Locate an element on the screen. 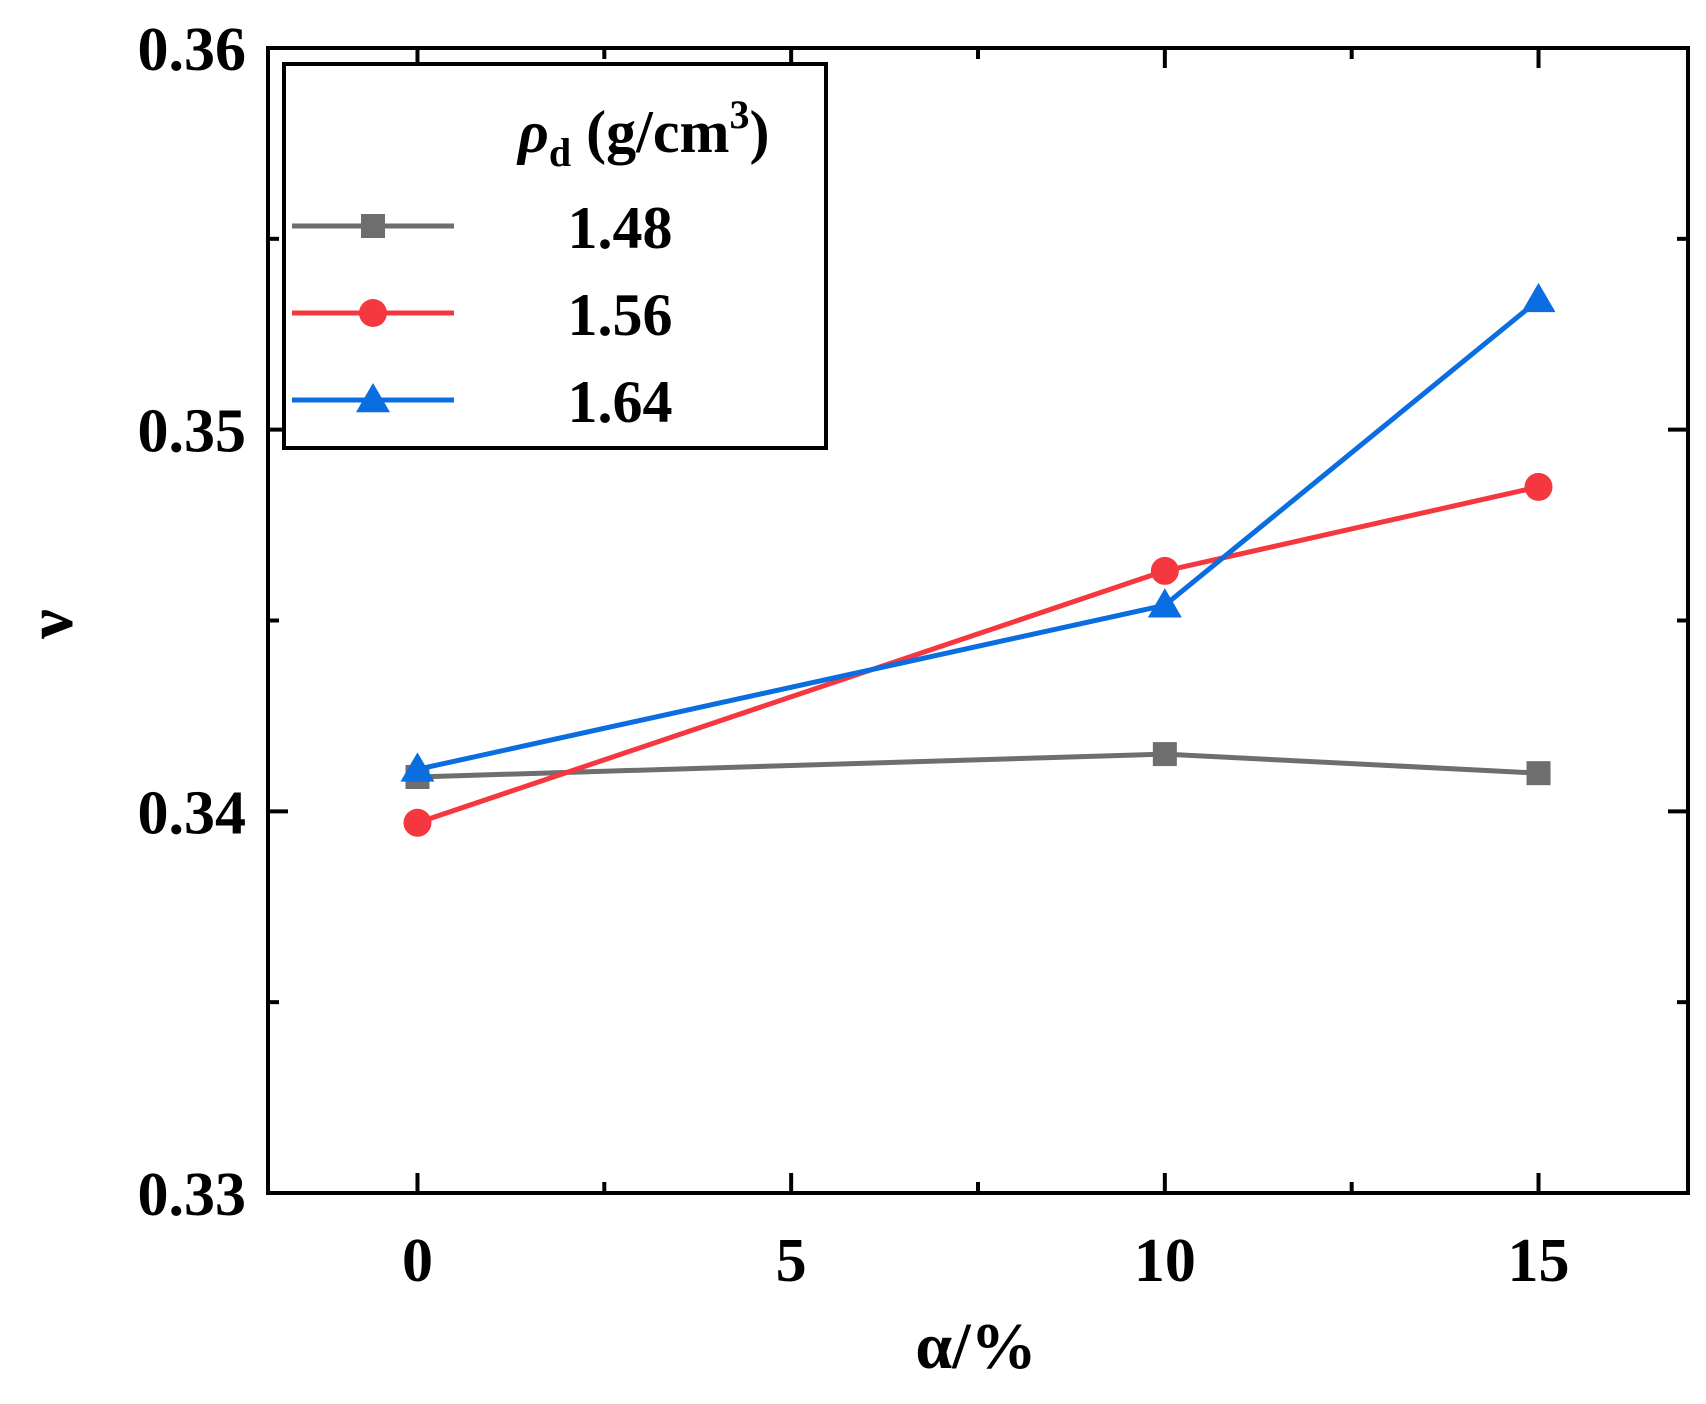 This screenshot has width=1706, height=1404. legend-title-symbol: ρ is located at coordinates (532, 132).